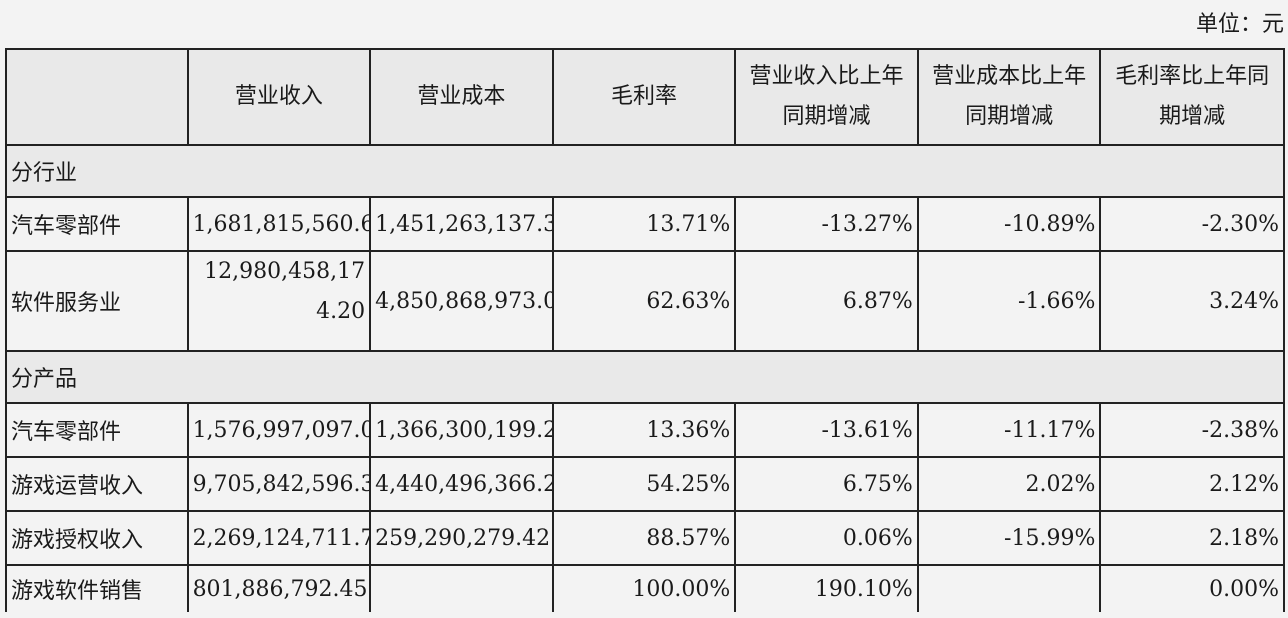  Describe the element at coordinates (97, 484) in the screenshot. I see `row-name: 游戏运营收入` at that location.